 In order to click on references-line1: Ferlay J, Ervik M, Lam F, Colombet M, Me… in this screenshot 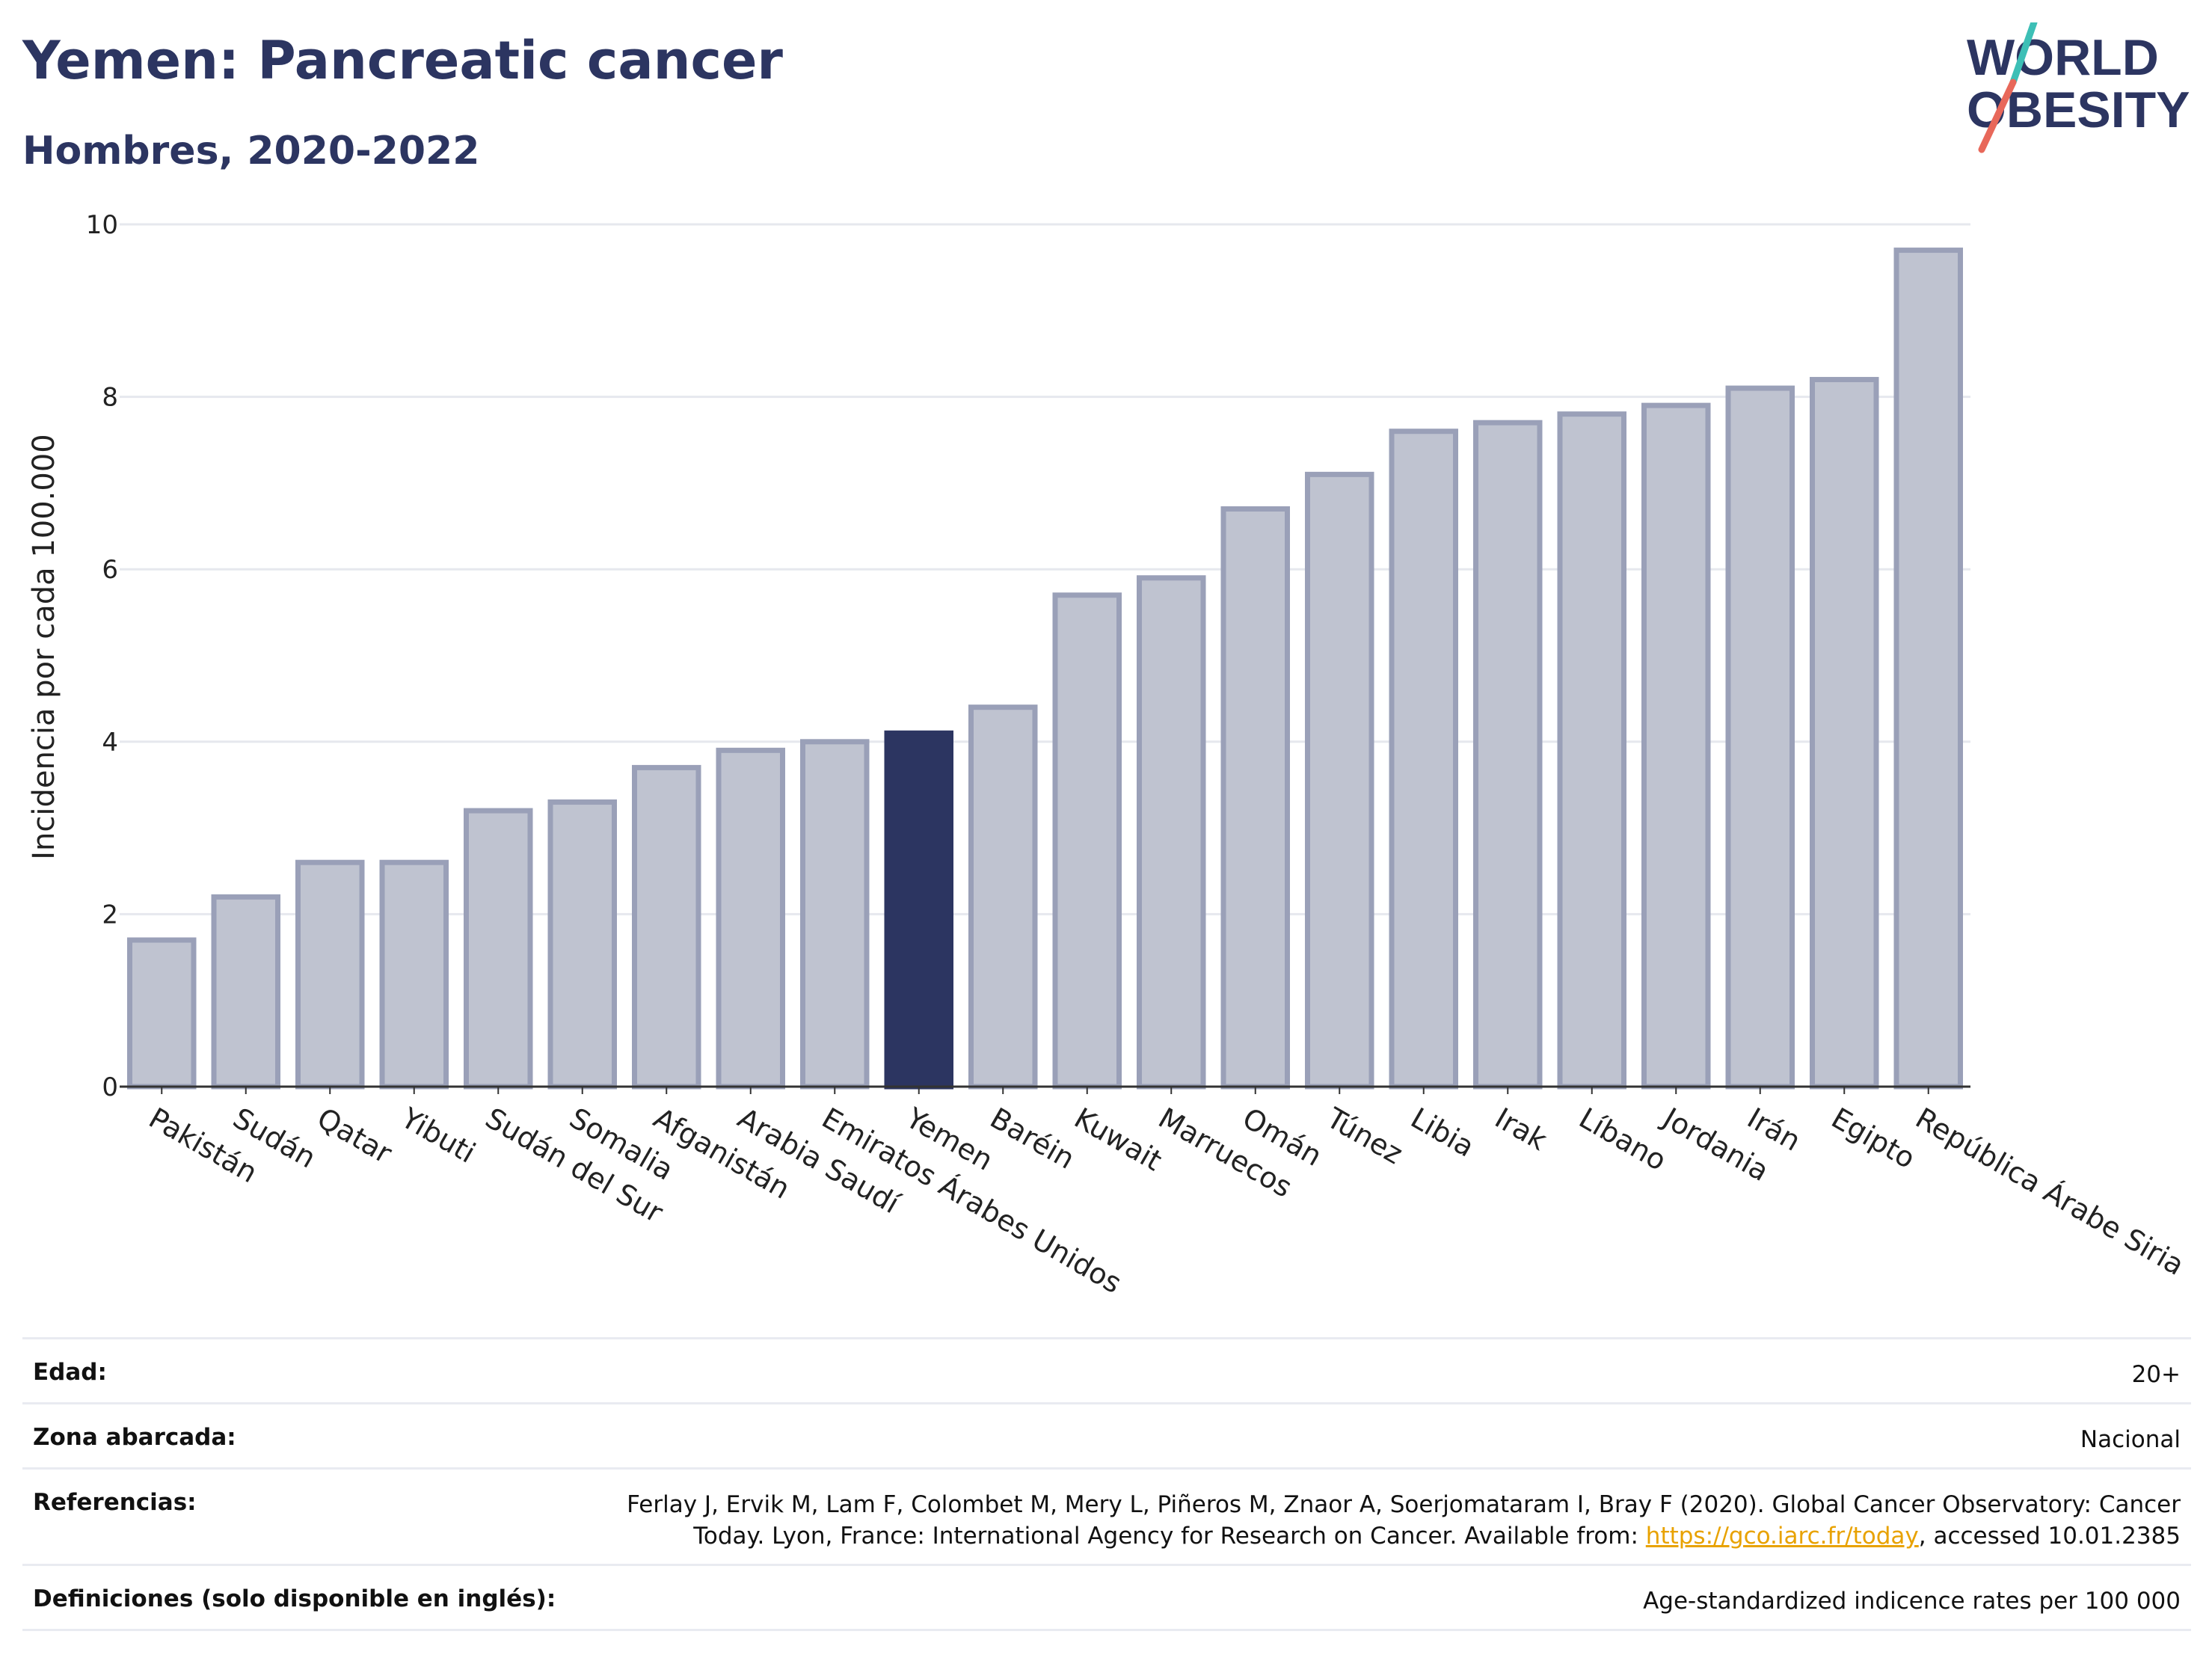, I will do `click(1404, 1504)`.